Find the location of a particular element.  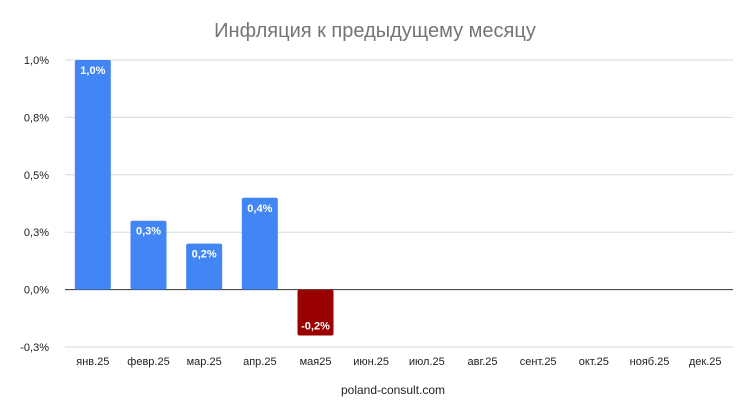

data-label: 1,0% is located at coordinates (92, 71).